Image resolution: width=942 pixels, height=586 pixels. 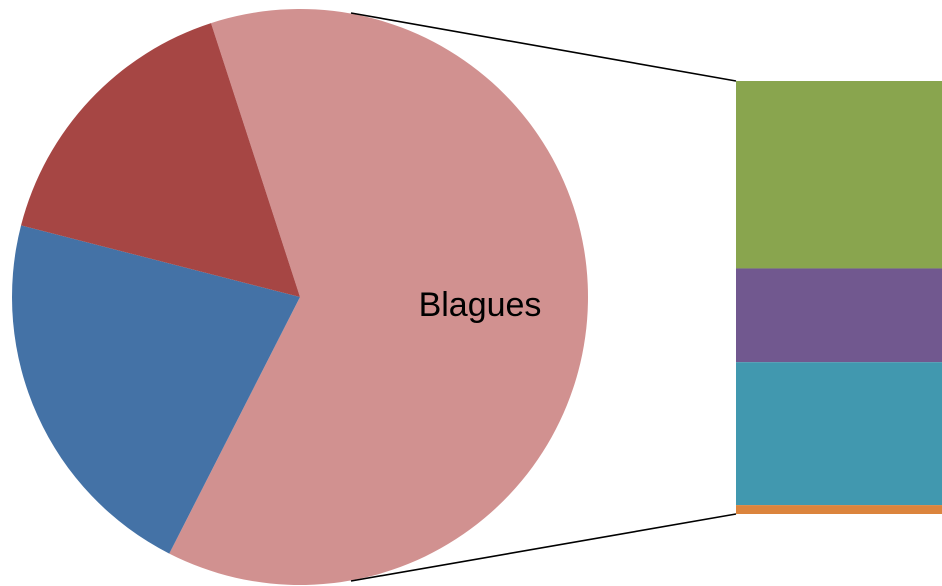 I want to click on connector-line-top, so click(x=543, y=47).